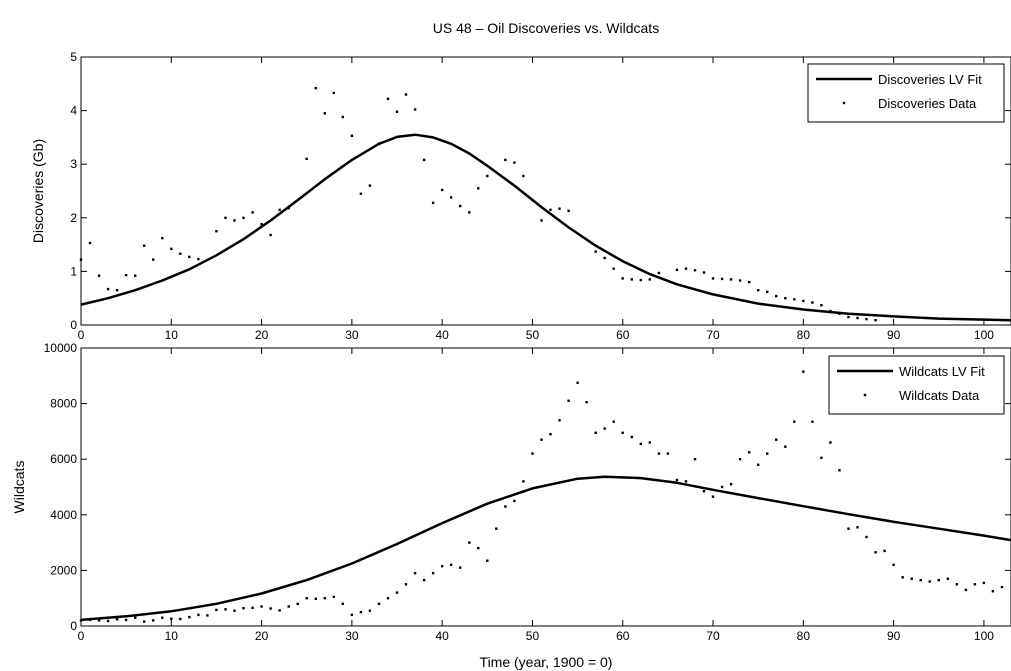 The height and width of the screenshot is (671, 1011). I want to click on x-tick-label: 10, so click(172, 636).